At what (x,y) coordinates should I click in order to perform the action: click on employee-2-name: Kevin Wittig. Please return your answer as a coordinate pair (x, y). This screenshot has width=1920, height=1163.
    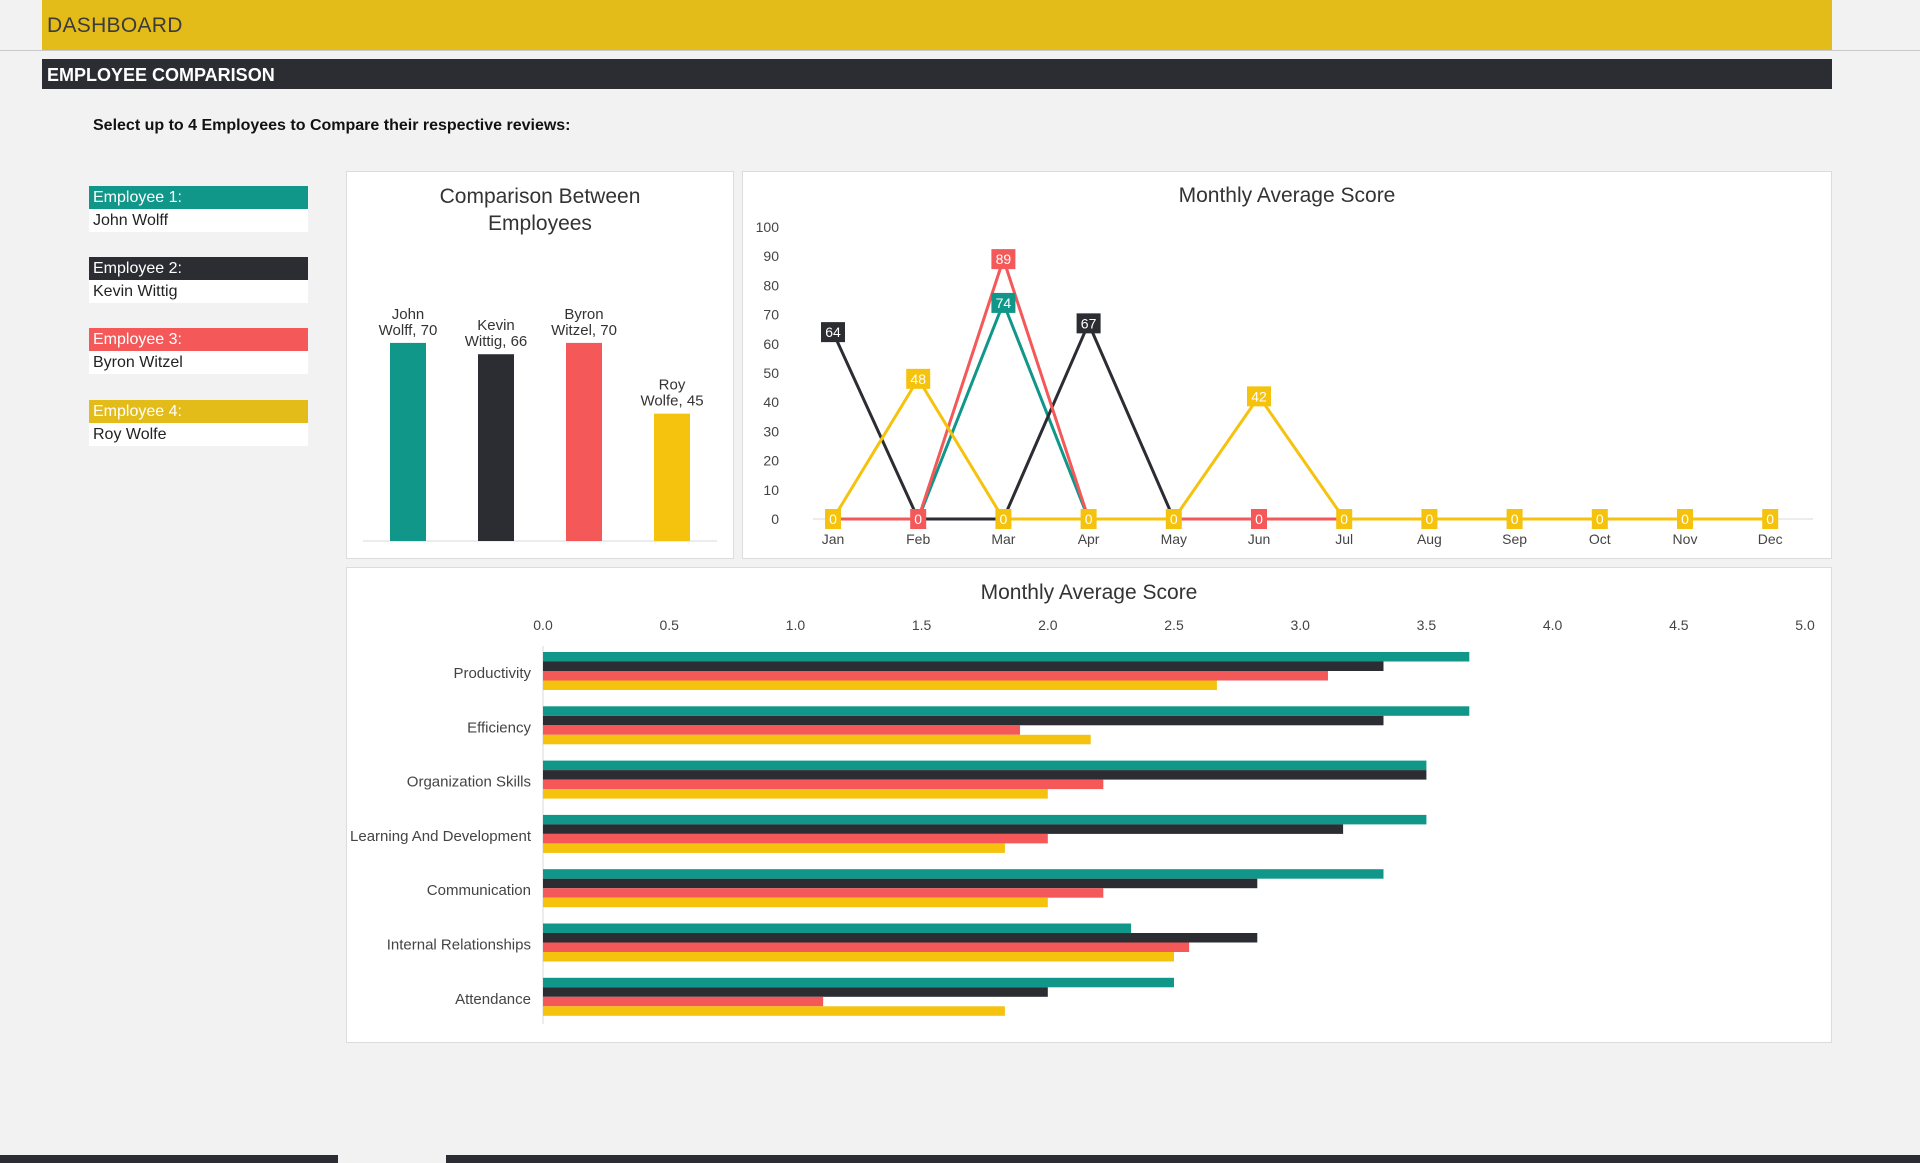
    Looking at the image, I should click on (198, 291).